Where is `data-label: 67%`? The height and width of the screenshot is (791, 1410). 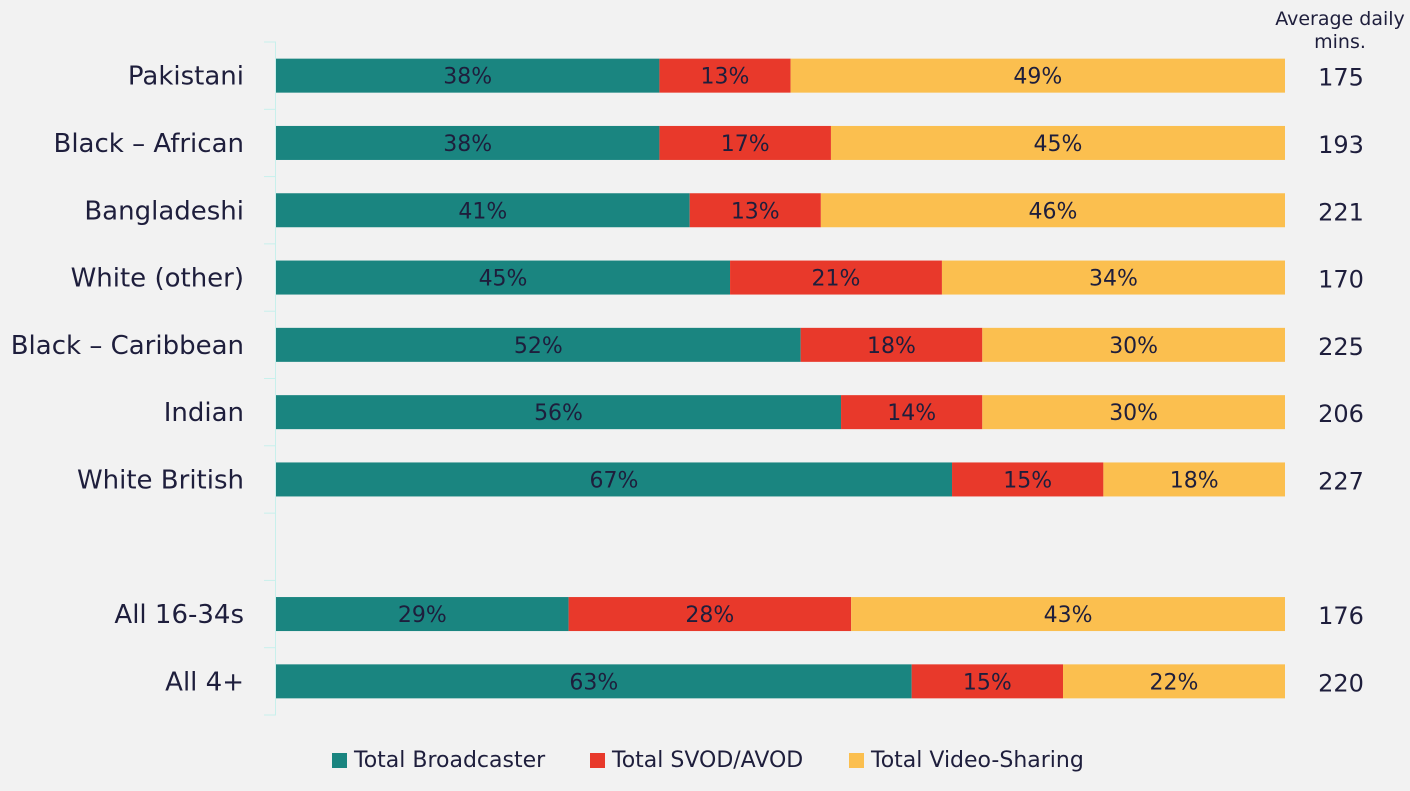
data-label: 67% is located at coordinates (614, 480).